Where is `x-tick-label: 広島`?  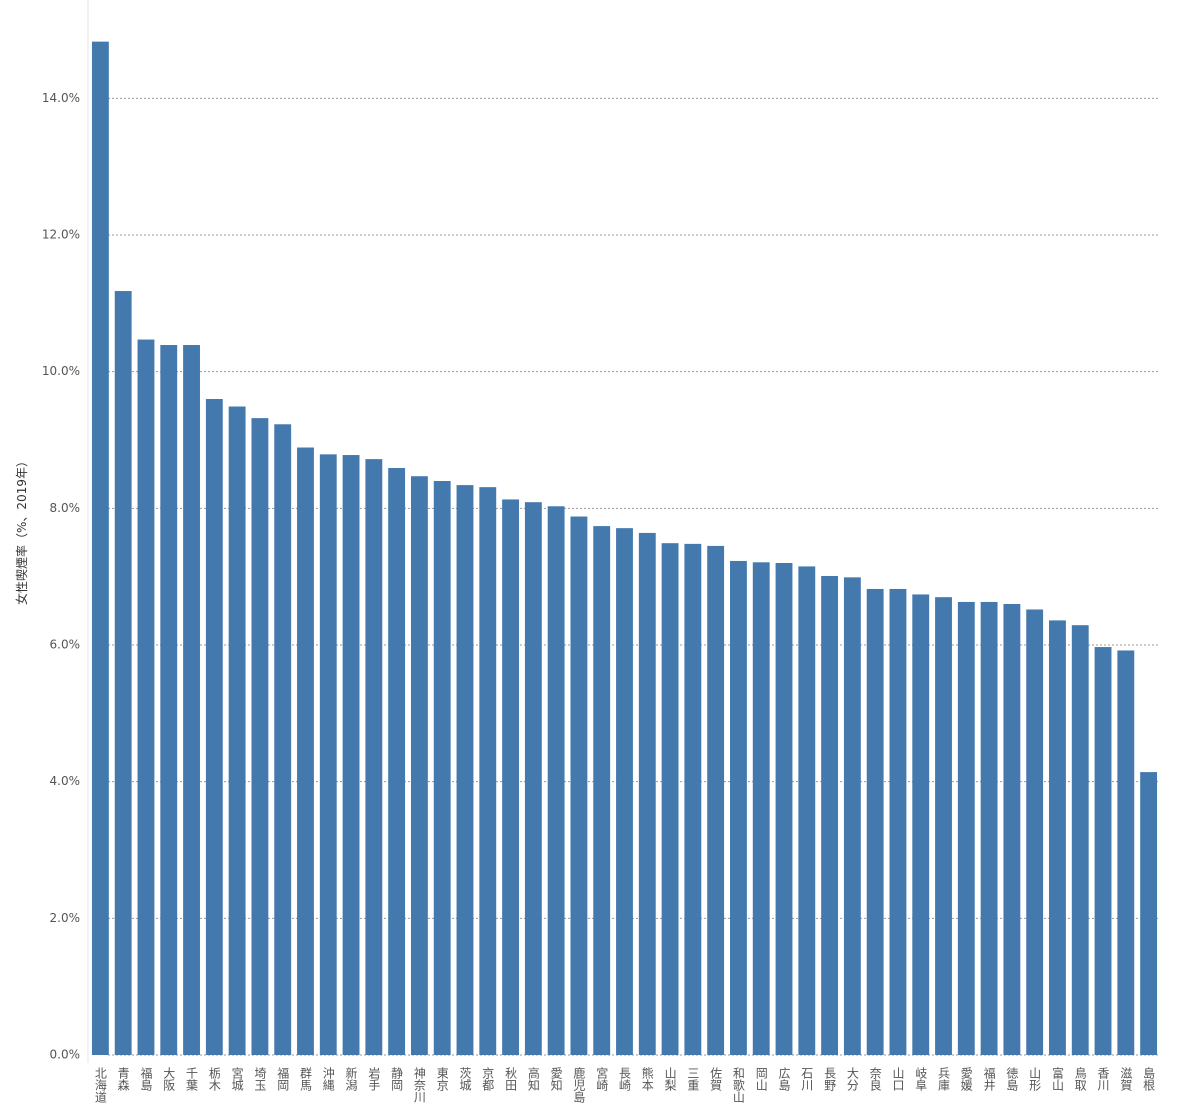 x-tick-label: 広島 is located at coordinates (784, 1079).